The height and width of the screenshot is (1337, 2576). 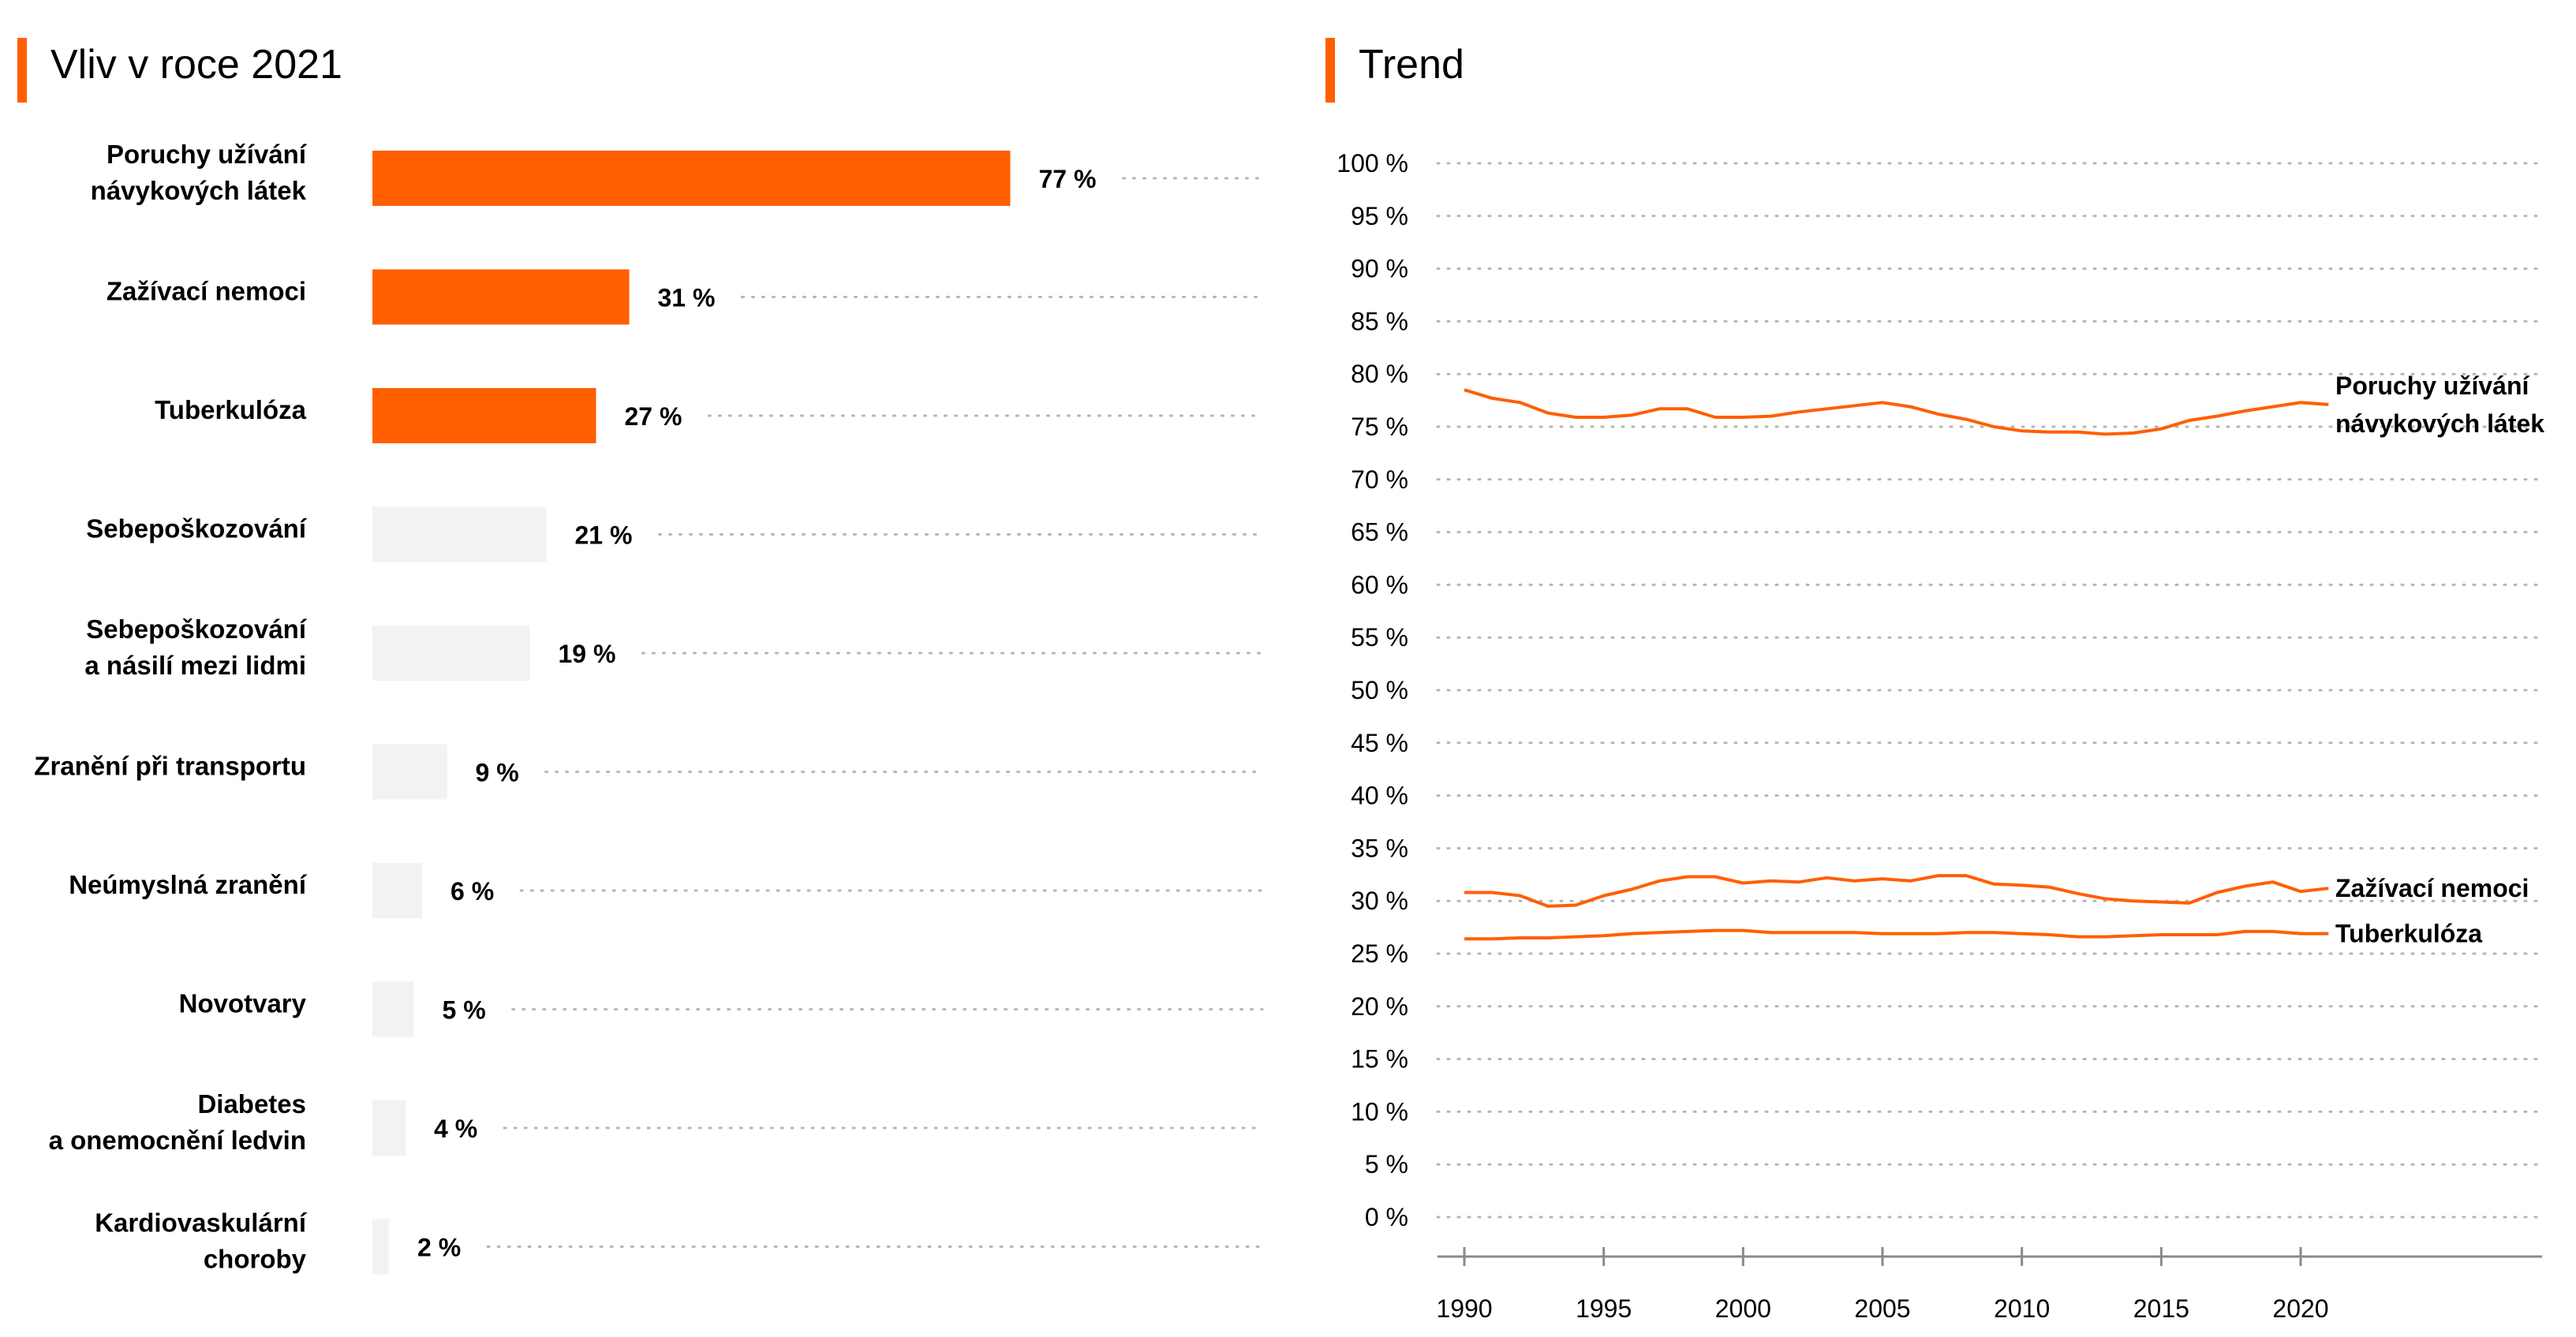 I want to click on category-label: Diabetes, so click(x=251, y=1104).